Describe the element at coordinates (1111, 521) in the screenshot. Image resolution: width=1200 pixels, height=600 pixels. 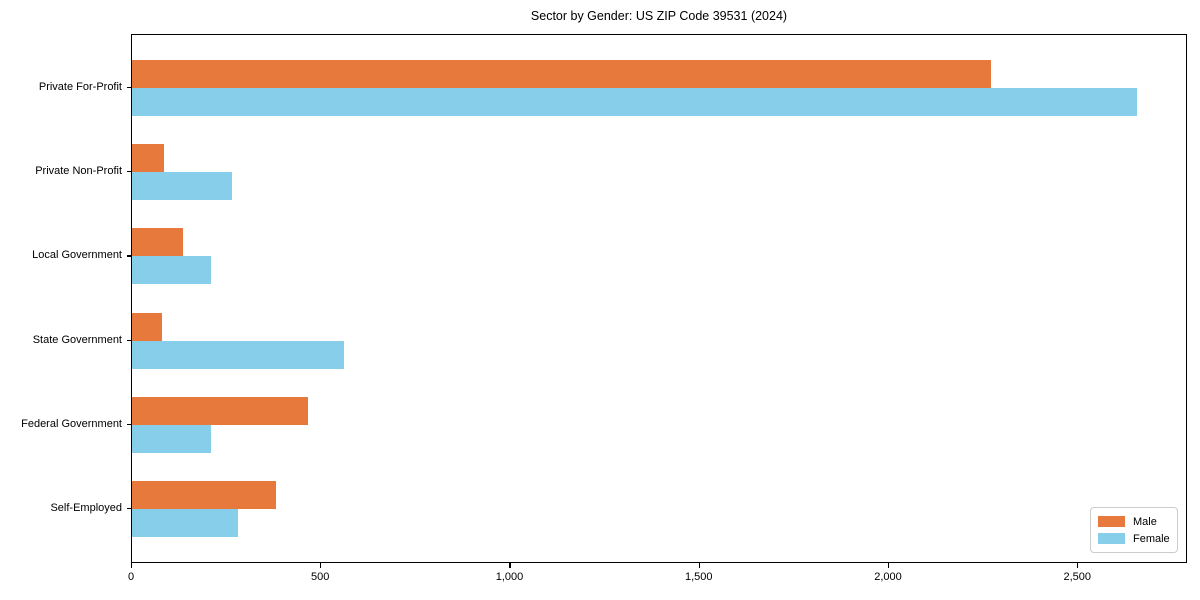
I see `legend-swatch-male` at that location.